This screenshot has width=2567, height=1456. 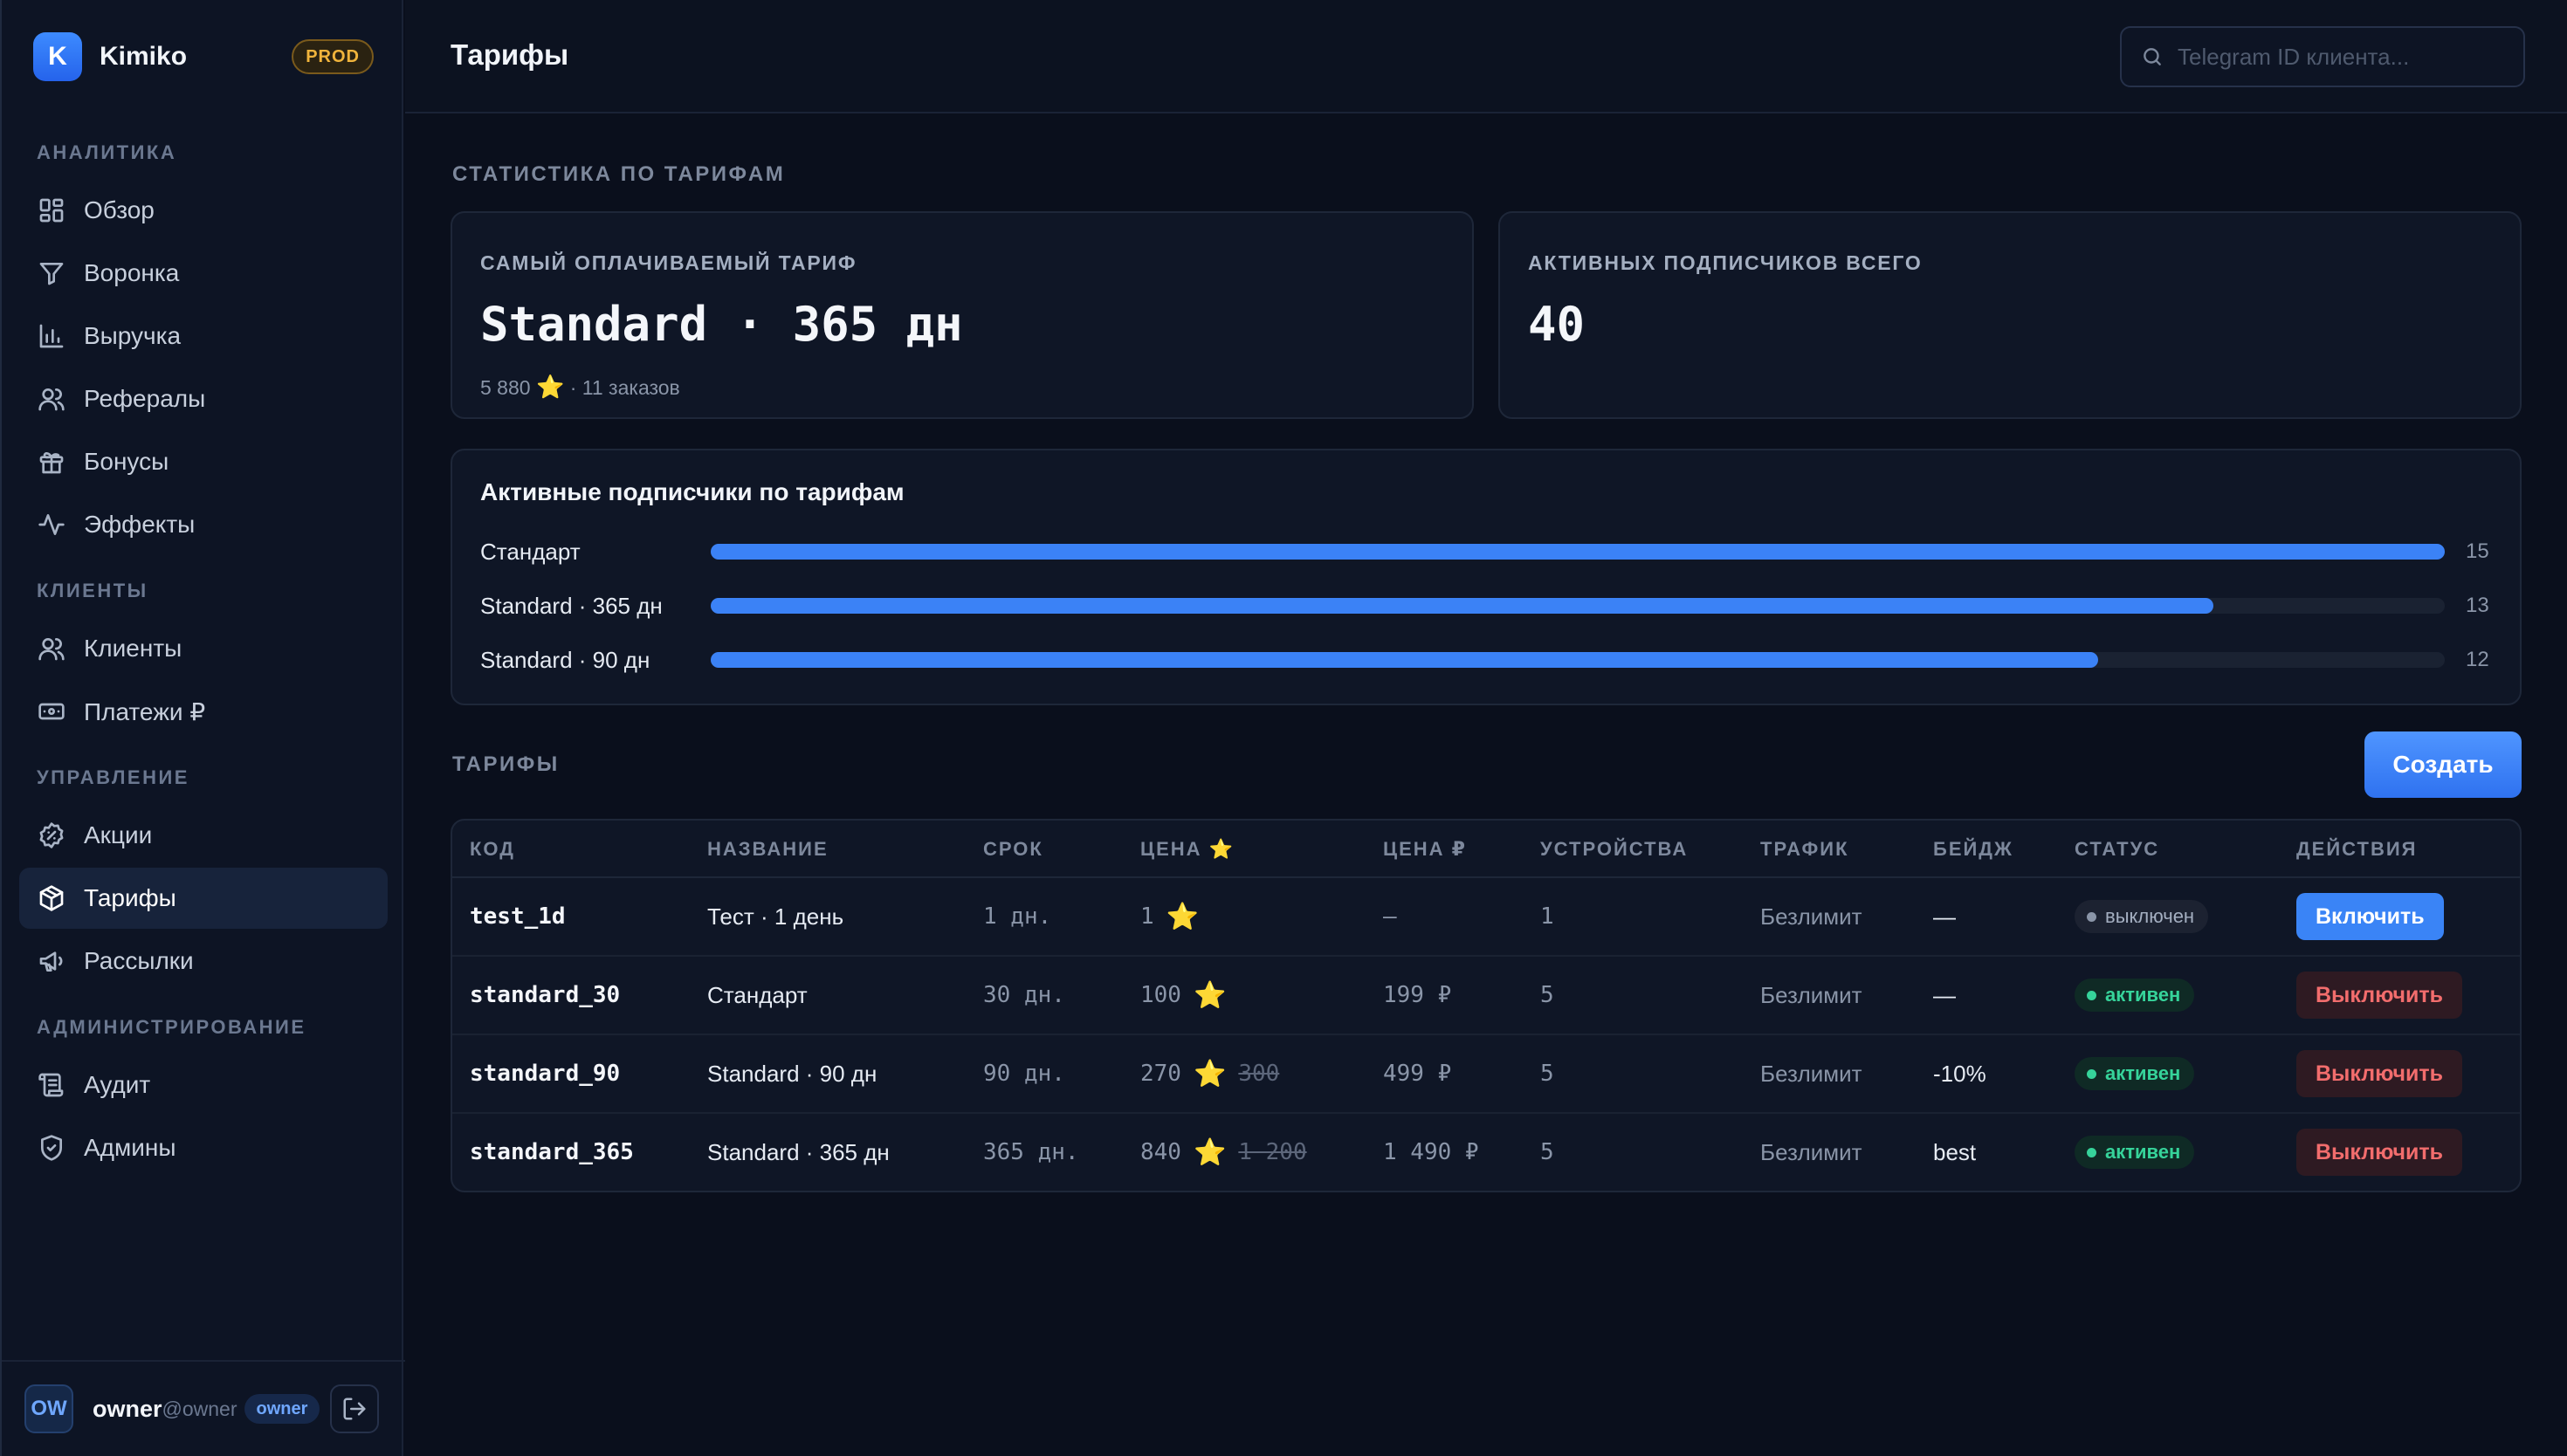 I want to click on tariff-price-stars: 1 ⭐, so click(x=1169, y=916).